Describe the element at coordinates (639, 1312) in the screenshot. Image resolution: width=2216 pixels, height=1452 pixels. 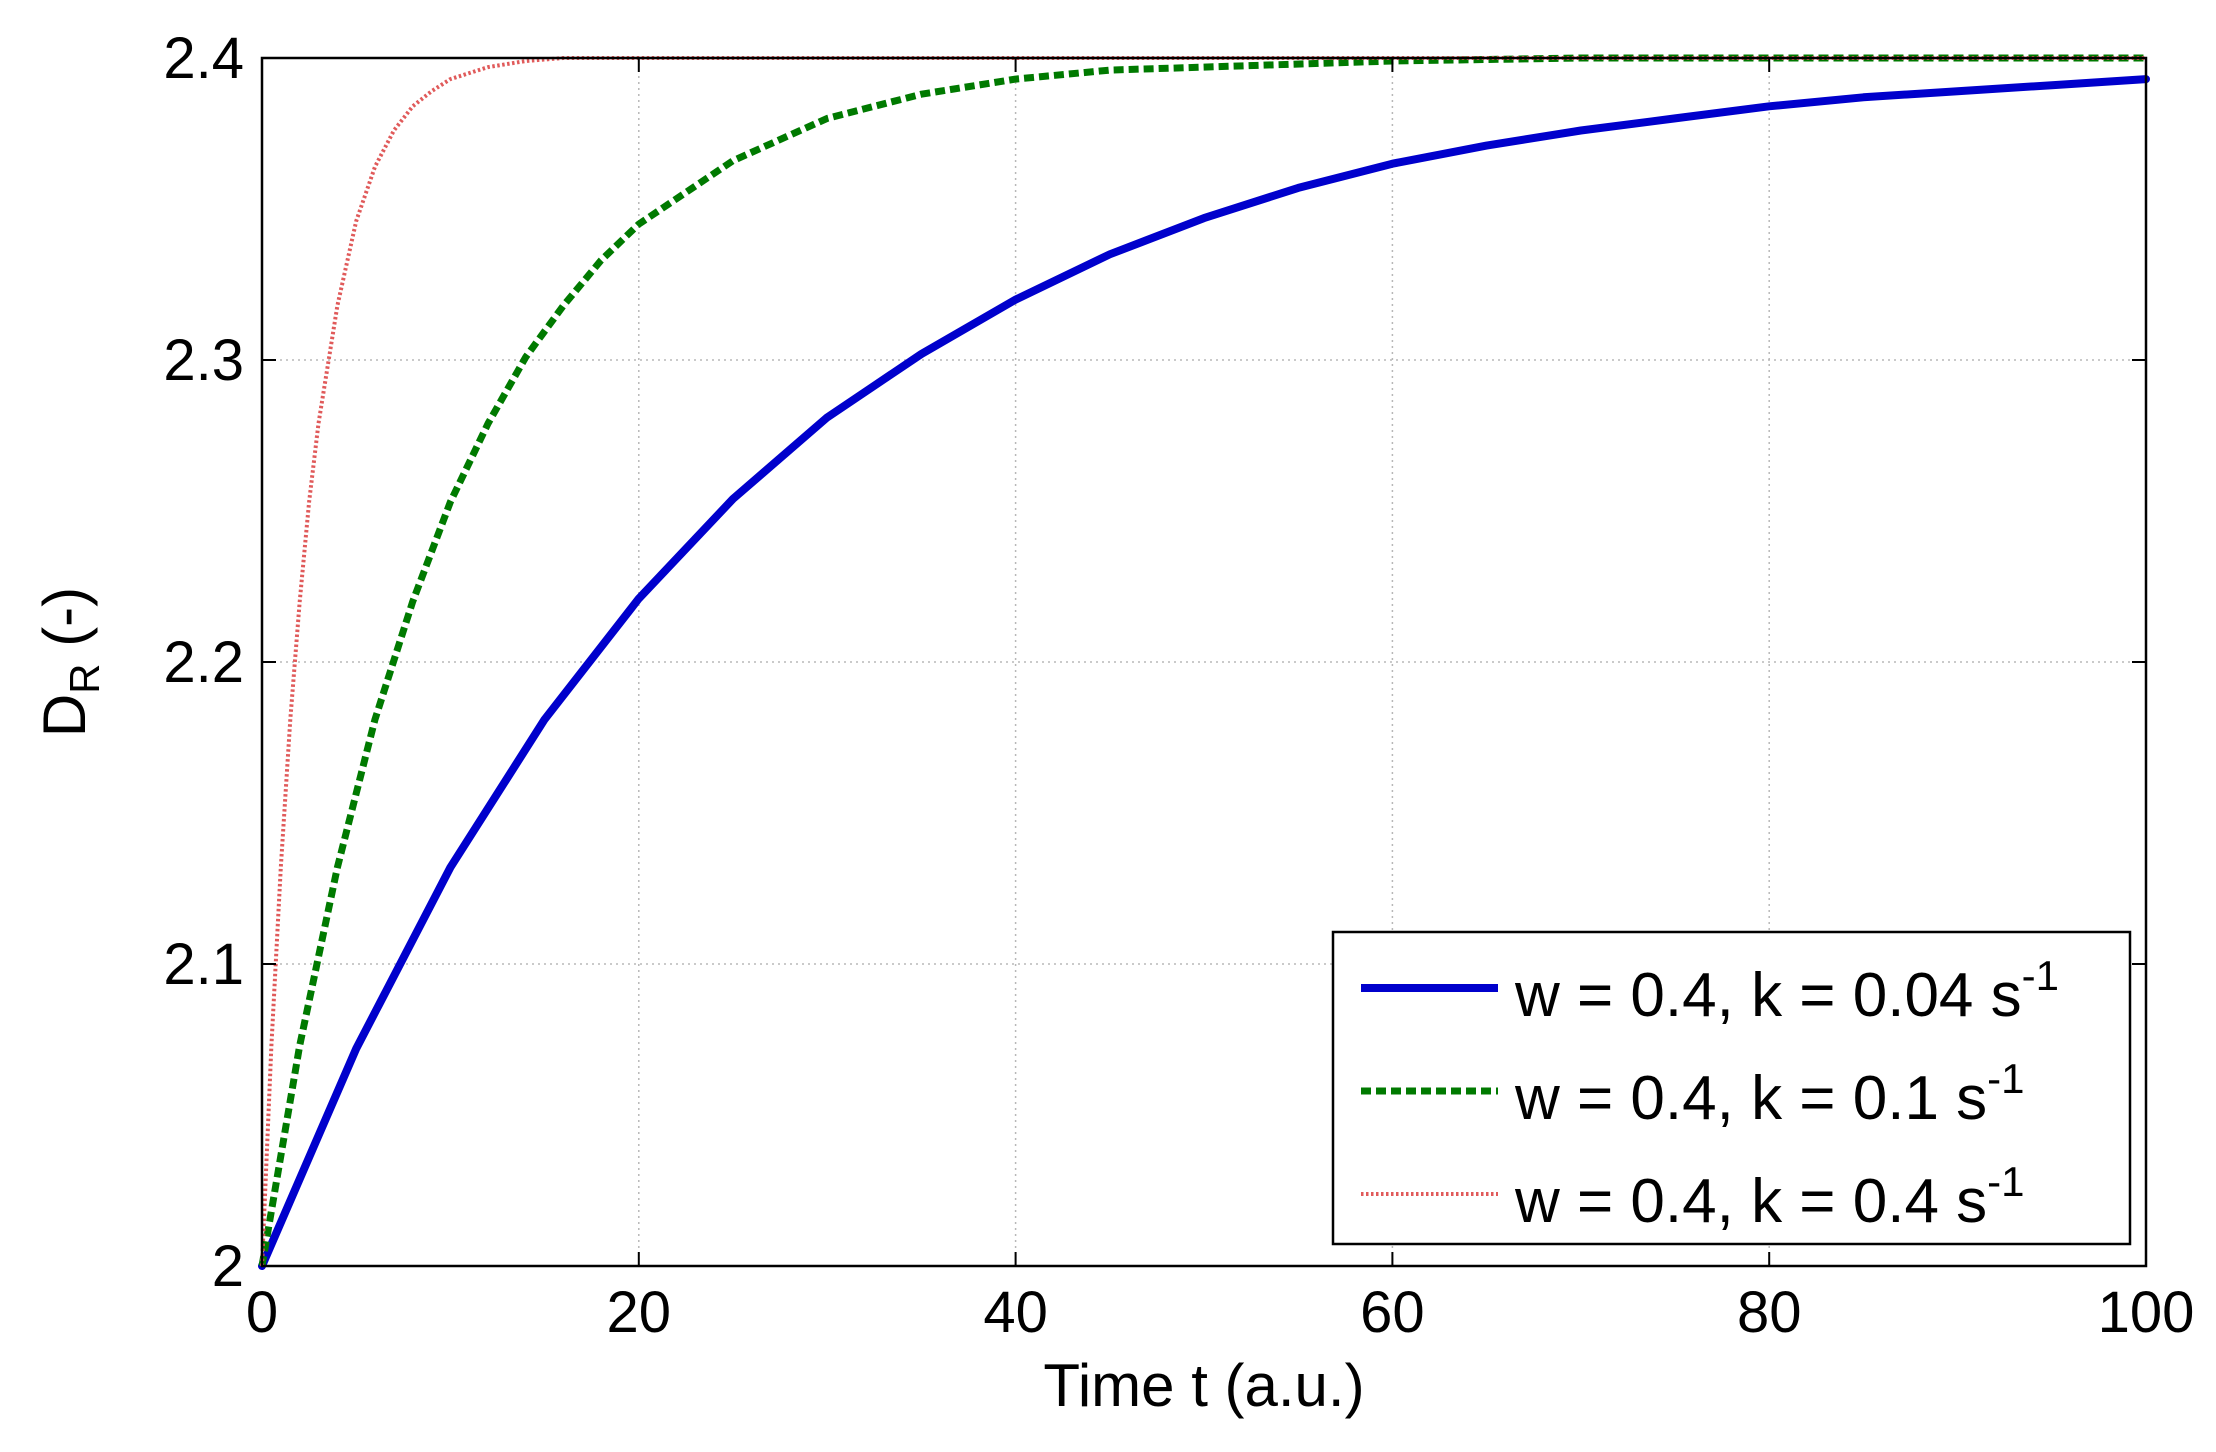
I see `x-tick-label: 20` at that location.